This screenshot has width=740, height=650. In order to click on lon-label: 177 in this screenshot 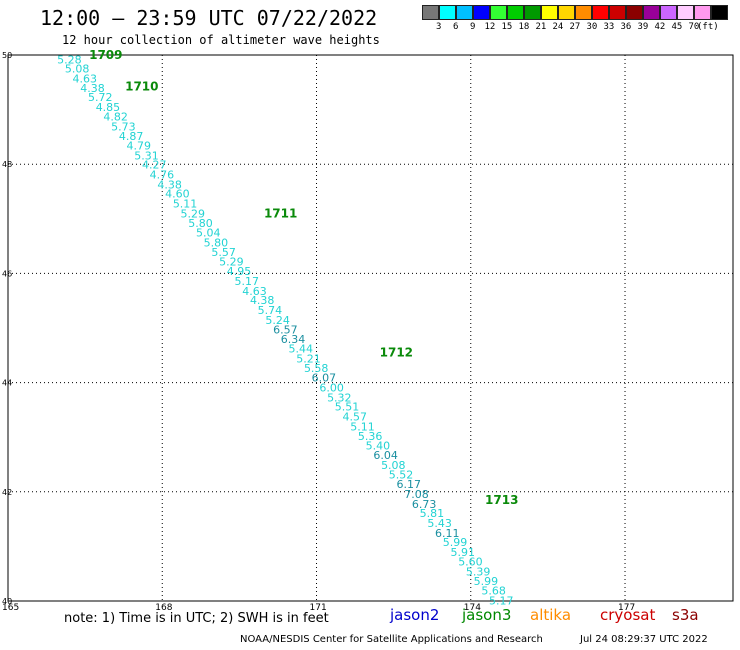, I will do `click(626, 608)`.